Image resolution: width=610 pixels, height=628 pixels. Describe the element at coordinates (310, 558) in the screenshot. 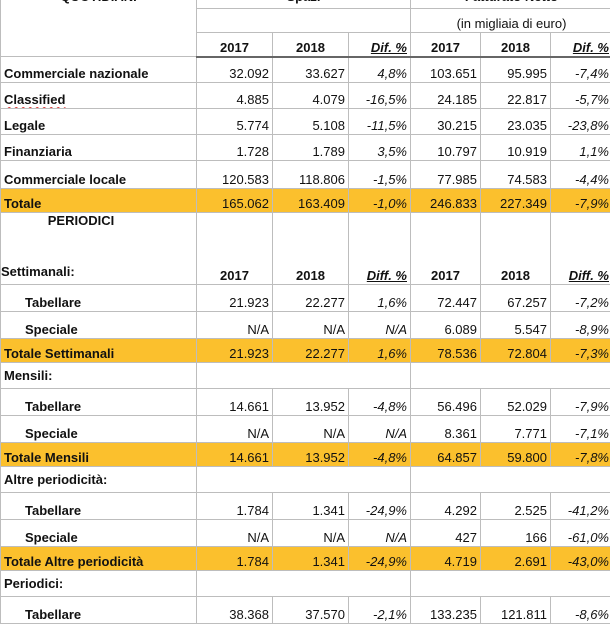

I see `cell-value: 1.341` at that location.